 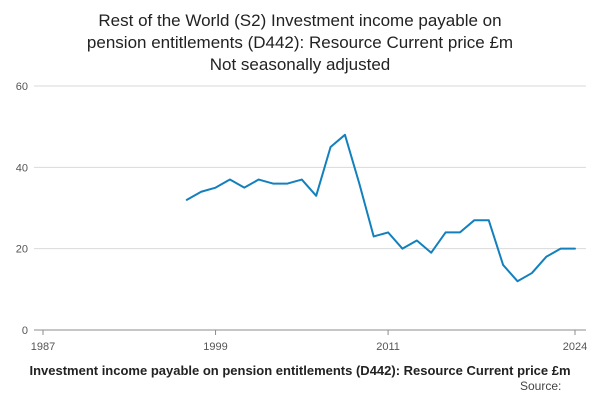 What do you see at coordinates (22, 250) in the screenshot?
I see `y-tick-label: 20` at bounding box center [22, 250].